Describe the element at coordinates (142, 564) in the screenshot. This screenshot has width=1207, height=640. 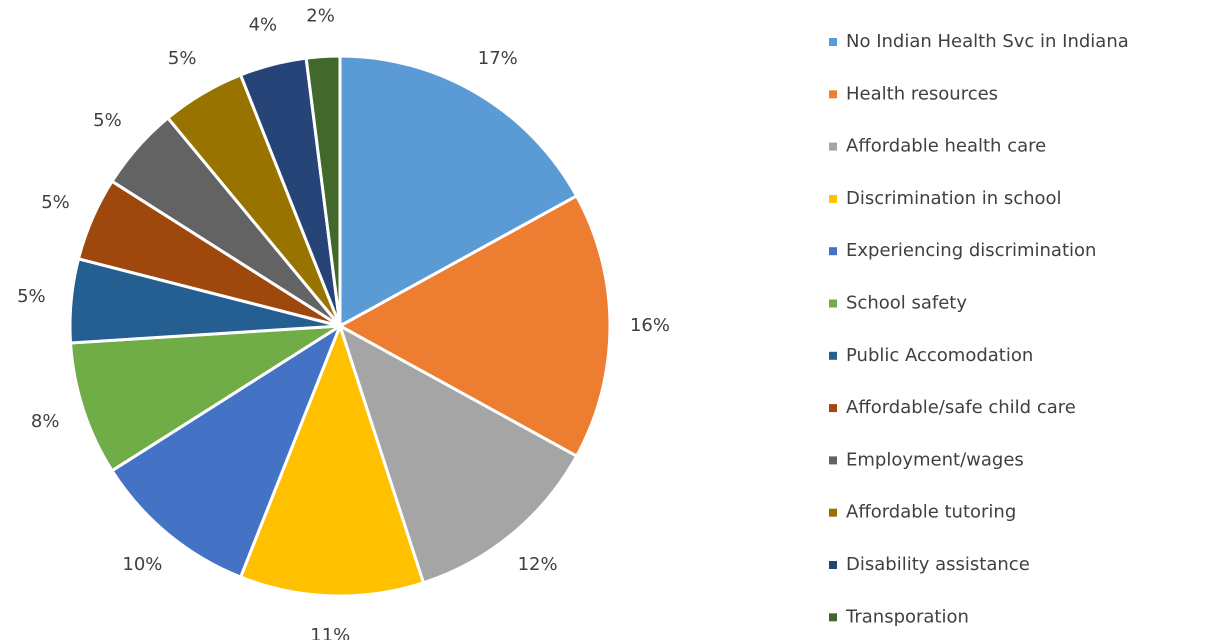
I see `data-label: 10%` at that location.